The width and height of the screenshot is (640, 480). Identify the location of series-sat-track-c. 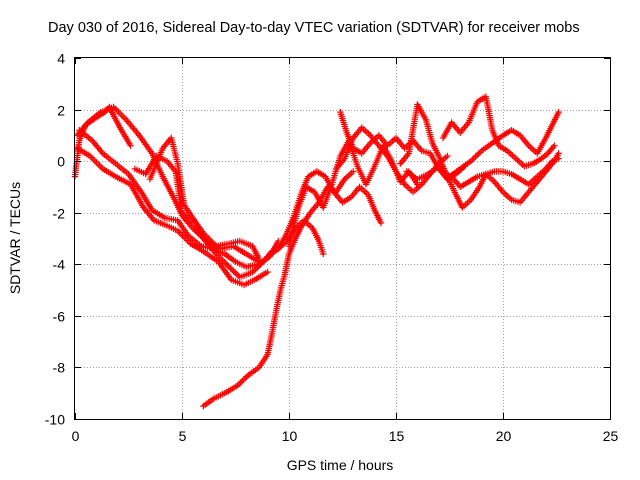
(172, 217).